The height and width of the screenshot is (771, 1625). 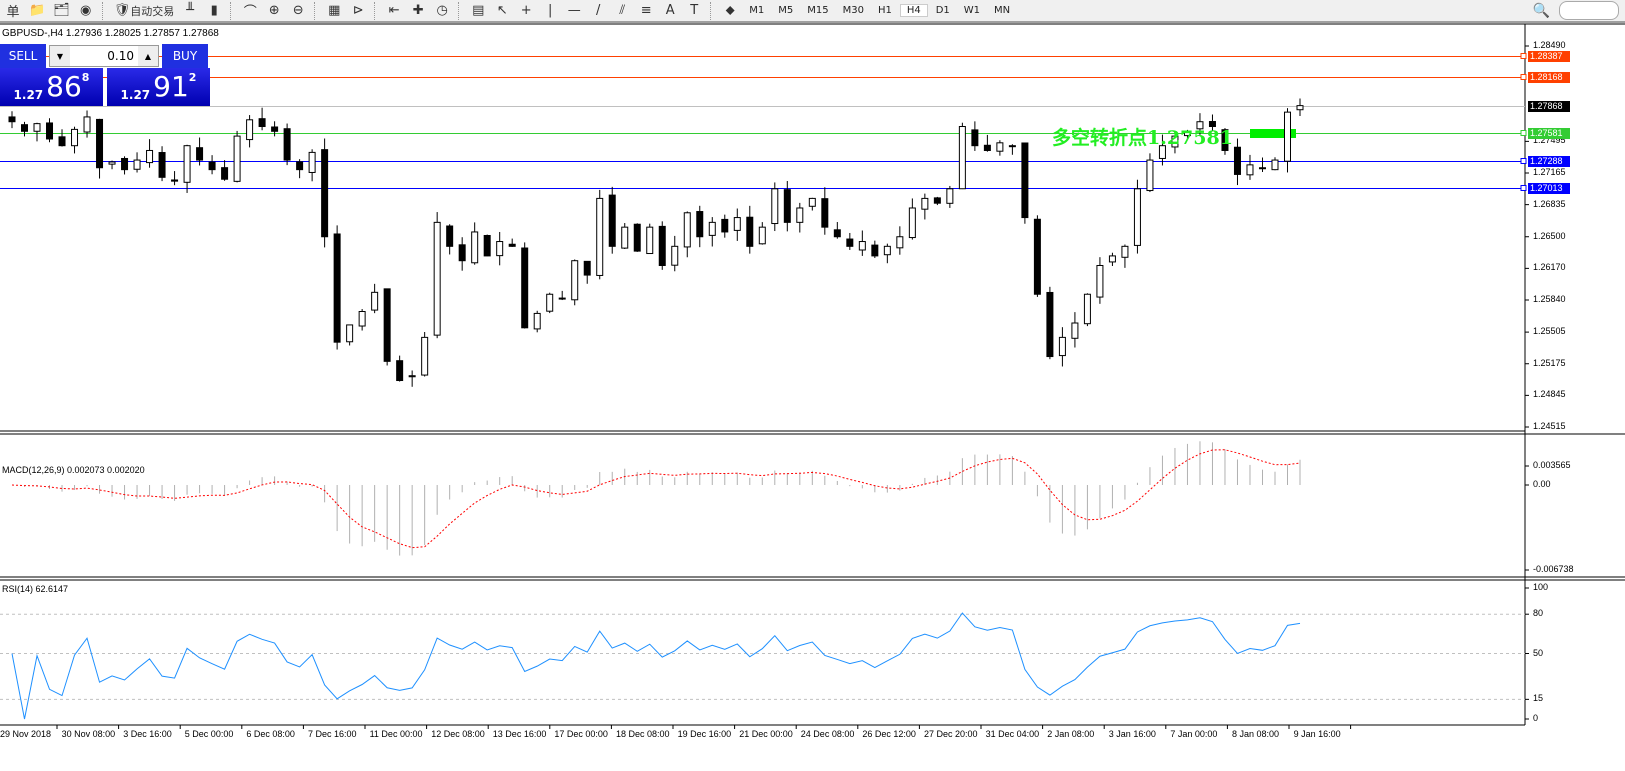 I want to click on timeframe-m5: M5, so click(x=786, y=10).